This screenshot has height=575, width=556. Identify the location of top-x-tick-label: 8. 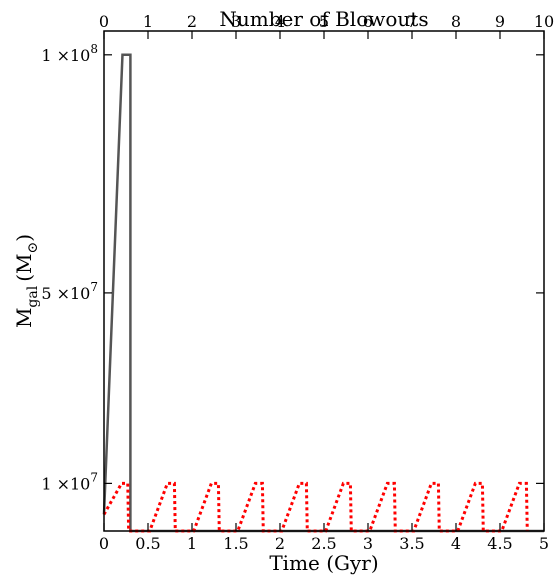
(456, 21).